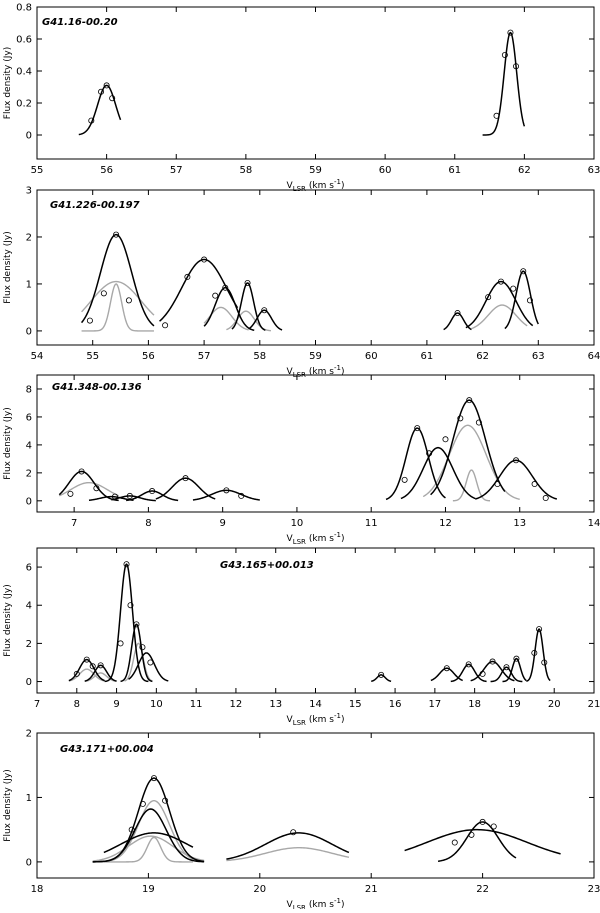  What do you see at coordinates (297, 523) in the screenshot?
I see `x-tick-label: 10` at bounding box center [297, 523].